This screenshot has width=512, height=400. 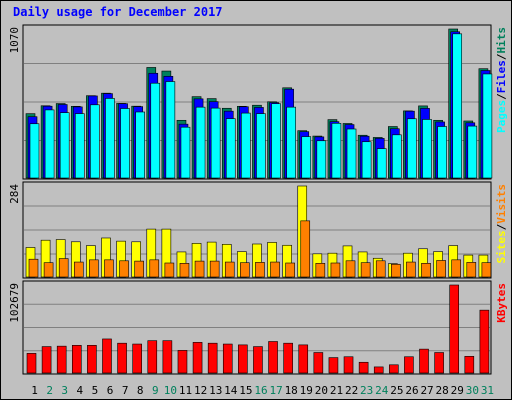 I want to click on x-tick-label: 7, so click(x=125, y=390).